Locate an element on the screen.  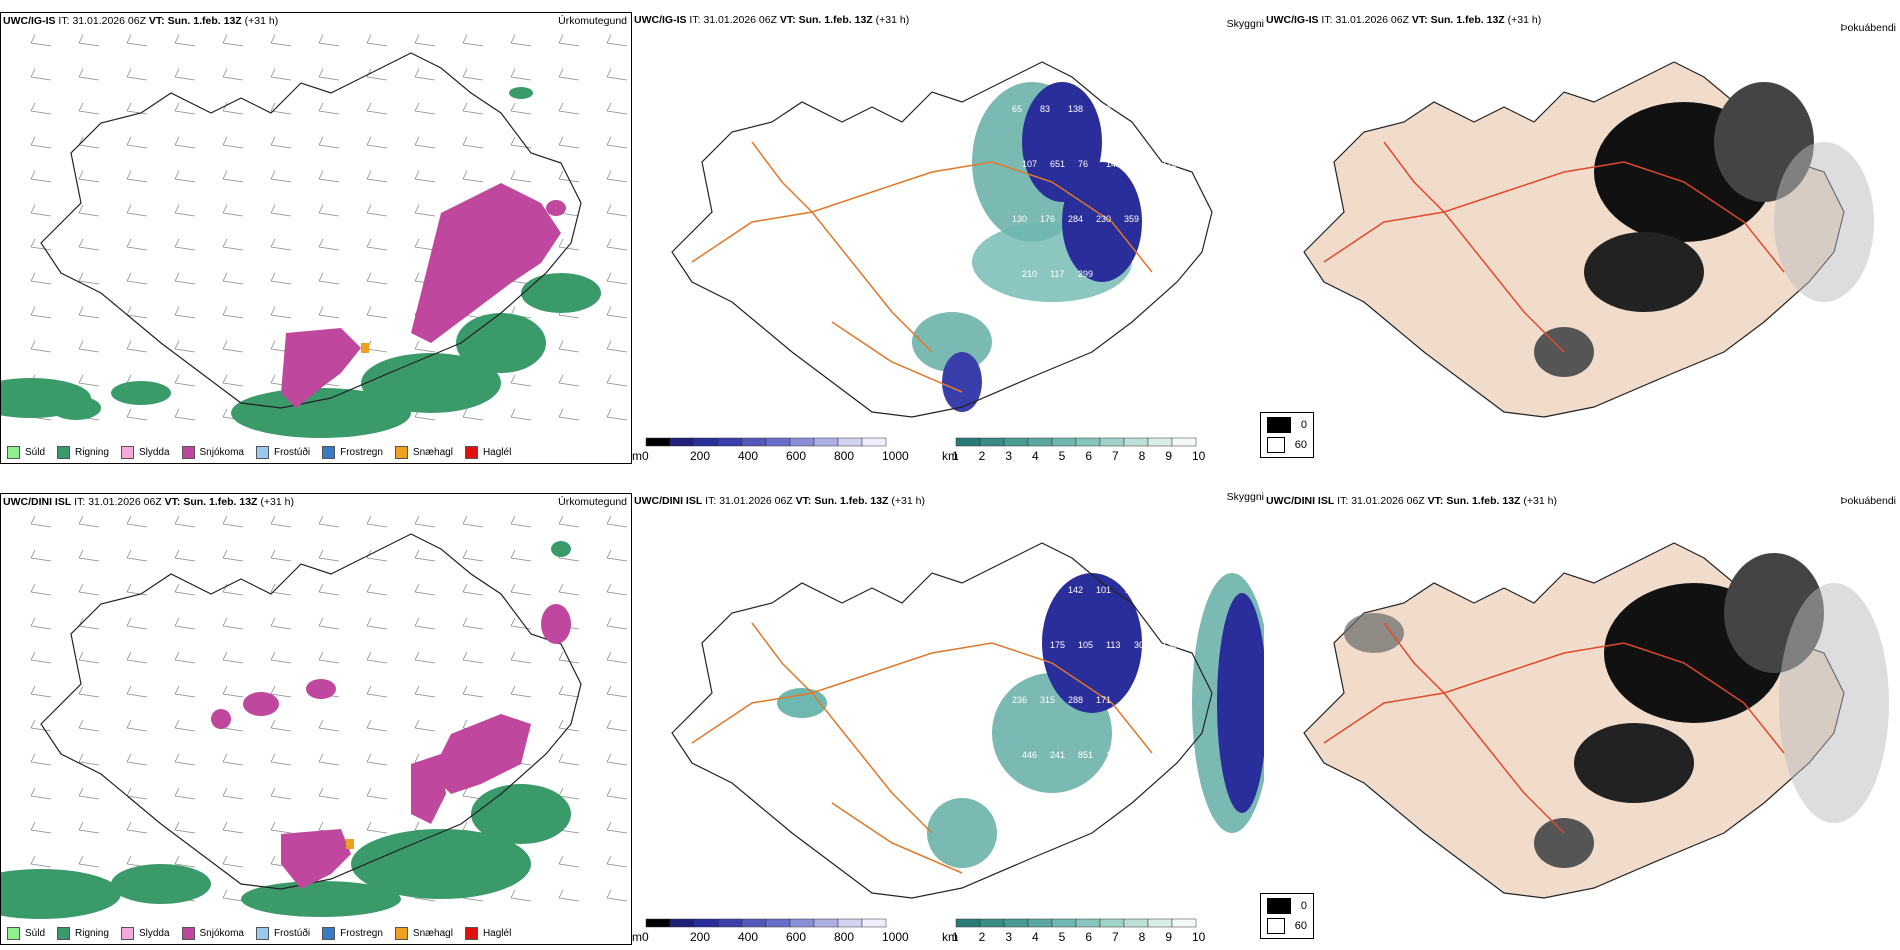
cloud-base-label: 238 is located at coordinates (1159, 700).